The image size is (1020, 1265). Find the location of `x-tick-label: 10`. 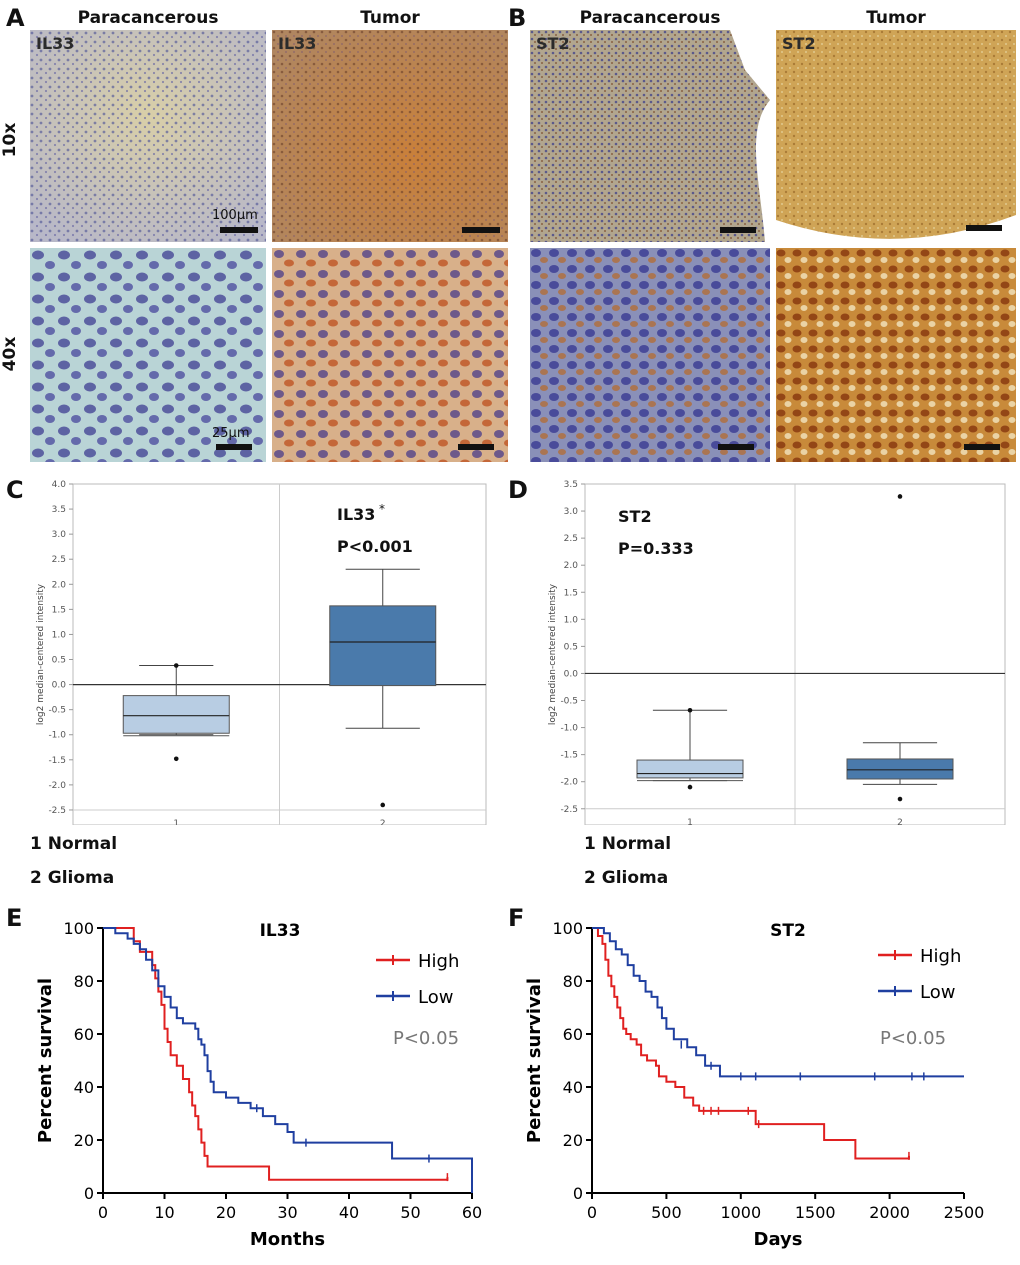

x-tick-label: 10 is located at coordinates (164, 1212).